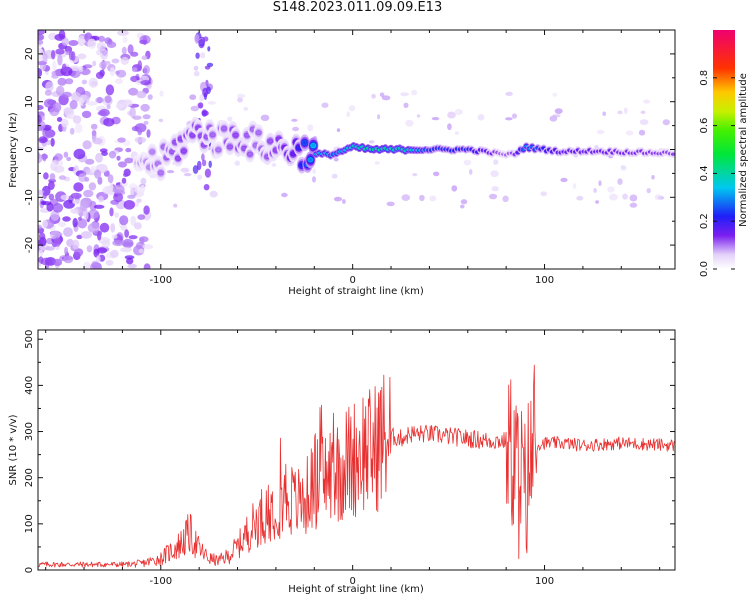 The height and width of the screenshot is (600, 750). Describe the element at coordinates (544, 581) in the screenshot. I see `bottom-x-tick-label: 100` at that location.